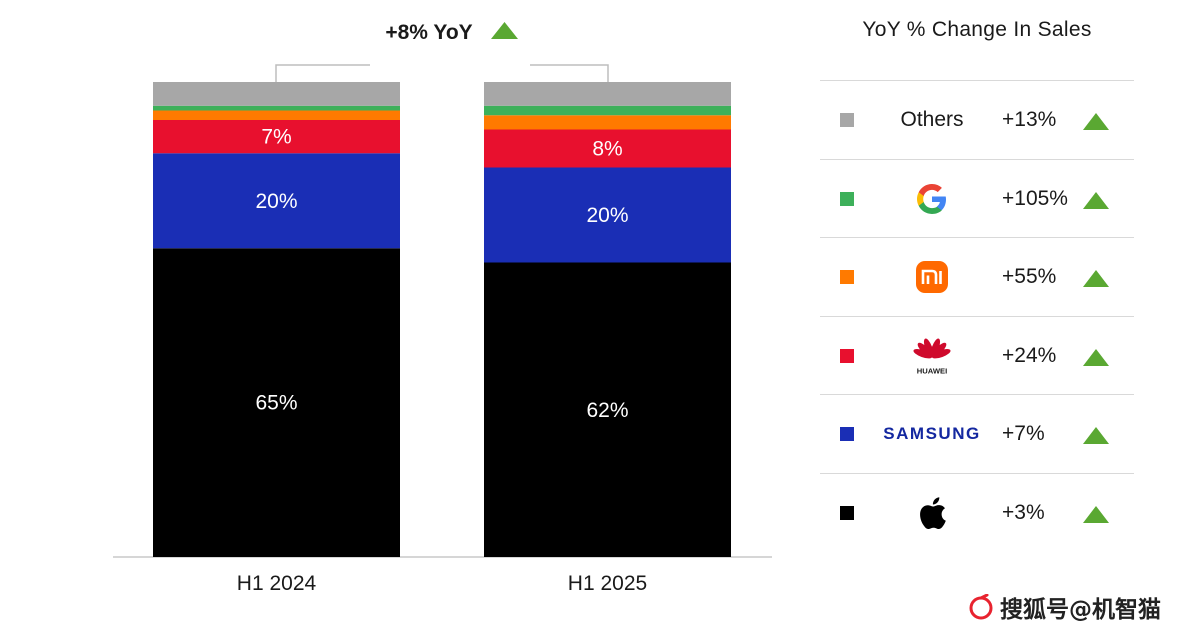 This screenshot has width=1200, height=634. Describe the element at coordinates (1080, 610) in the screenshot. I see `watermark-text: 搜狐号@机智猫` at that location.